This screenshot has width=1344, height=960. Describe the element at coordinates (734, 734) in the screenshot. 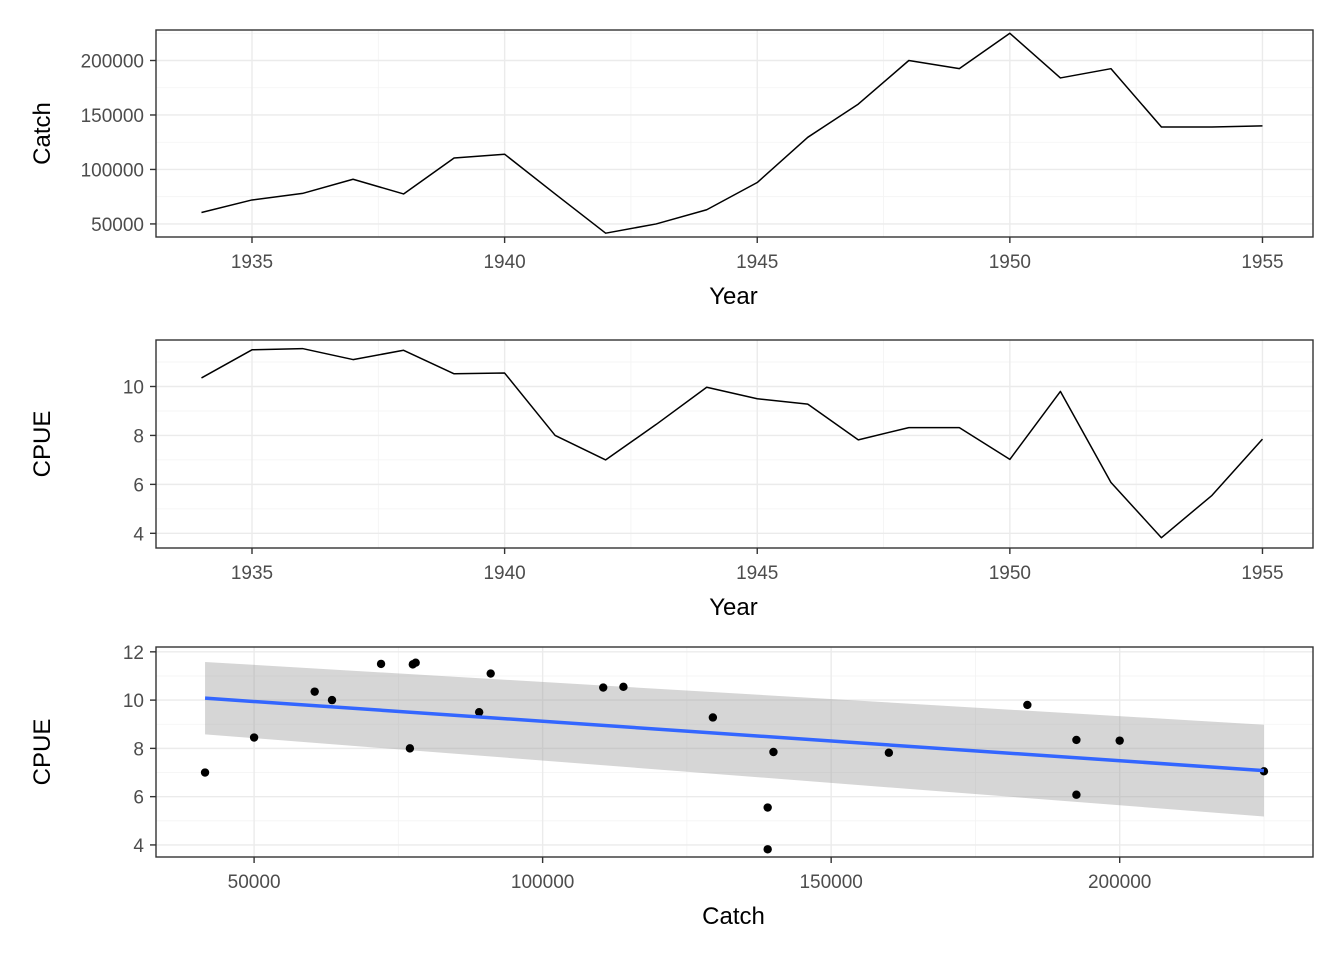

I see `trend-line` at that location.